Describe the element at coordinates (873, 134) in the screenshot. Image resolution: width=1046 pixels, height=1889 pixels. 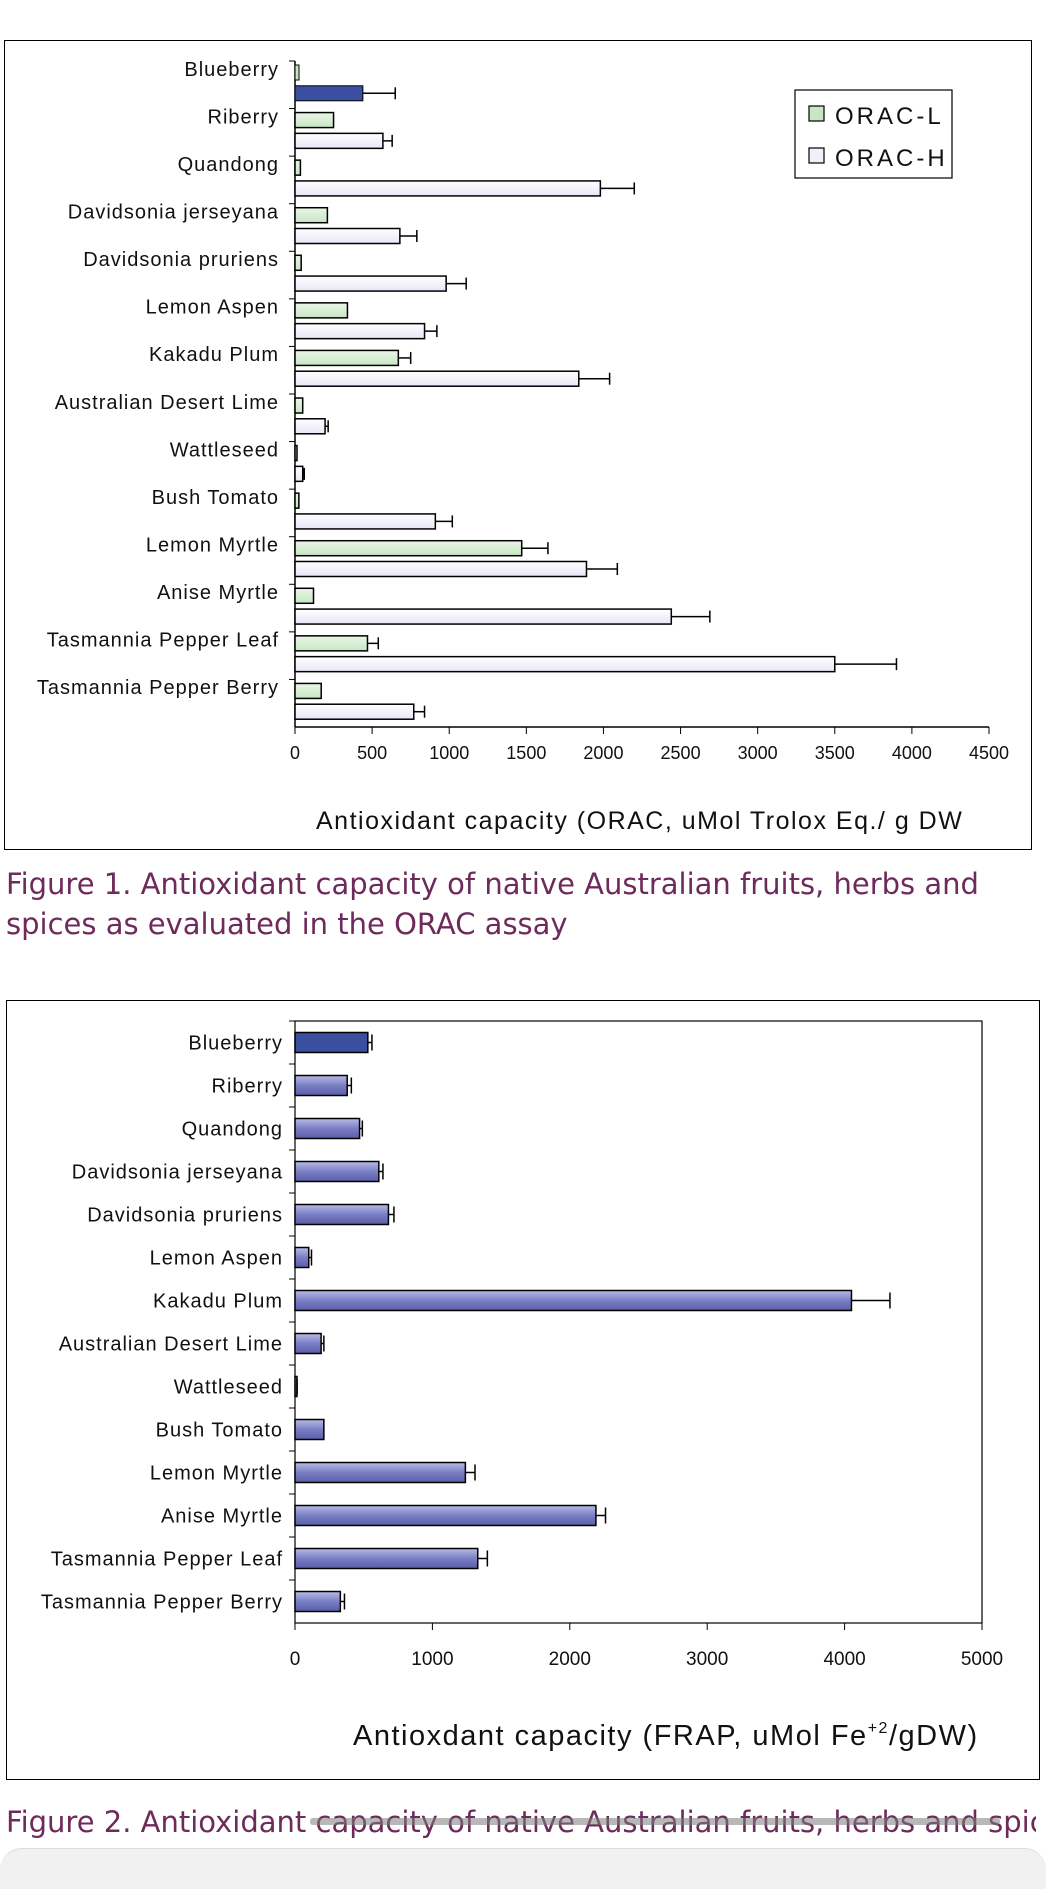
I see `legend: ORAC-L ORAC-H` at that location.